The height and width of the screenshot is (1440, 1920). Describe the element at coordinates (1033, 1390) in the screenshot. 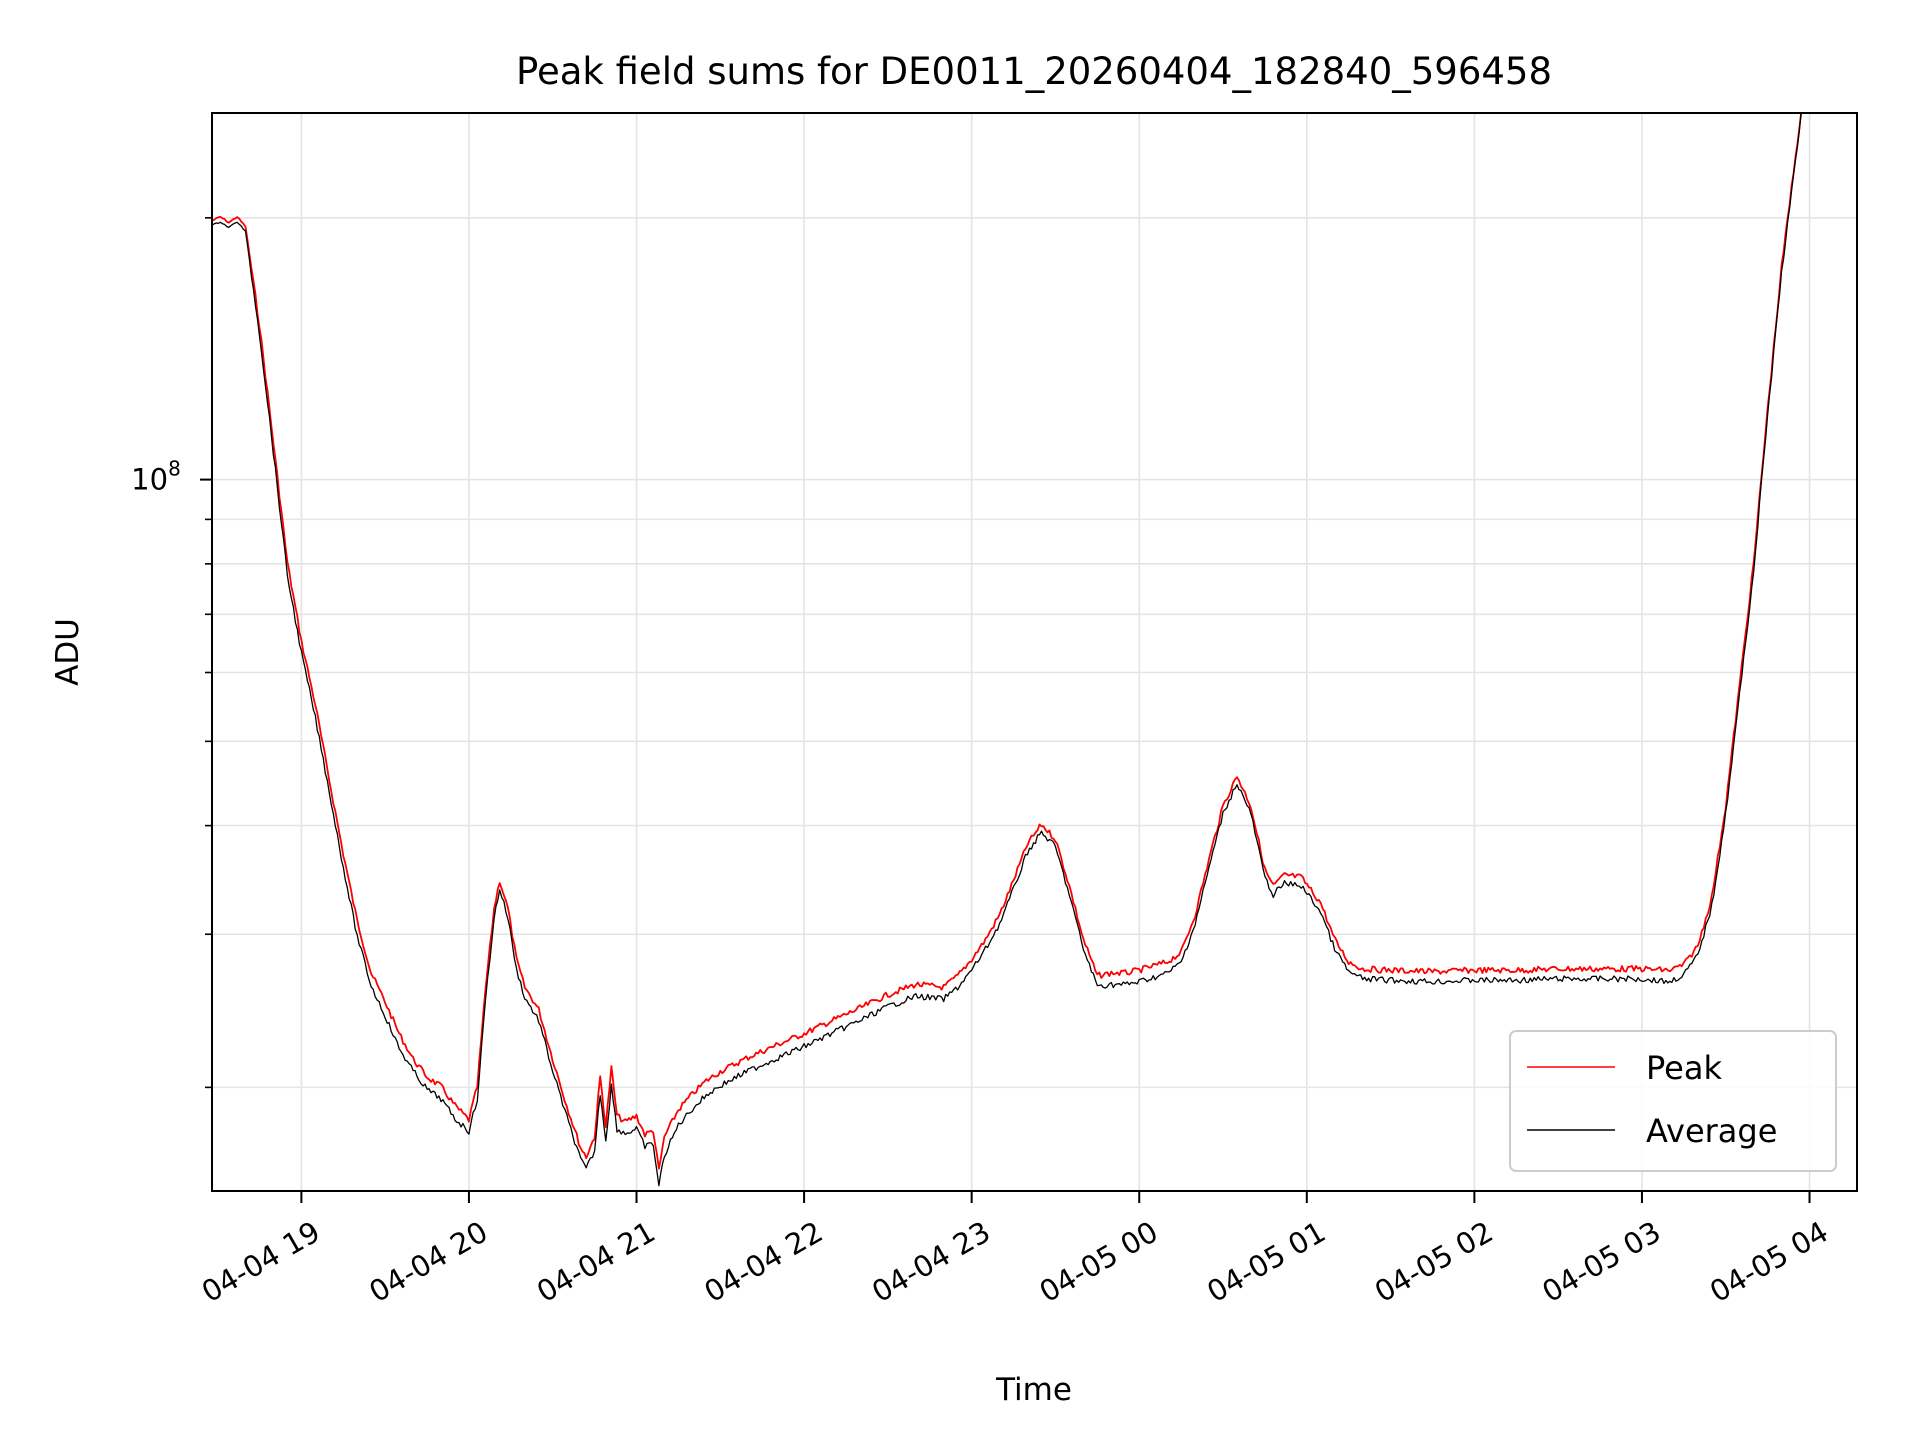

I see `x-axis-title: Time` at that location.